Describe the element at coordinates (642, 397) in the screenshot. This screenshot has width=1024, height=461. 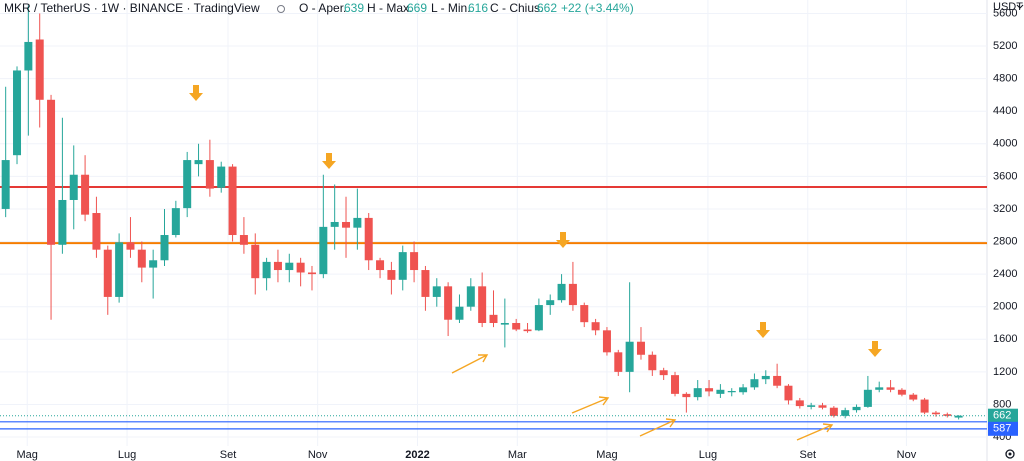
I see `up-arrows` at that location.